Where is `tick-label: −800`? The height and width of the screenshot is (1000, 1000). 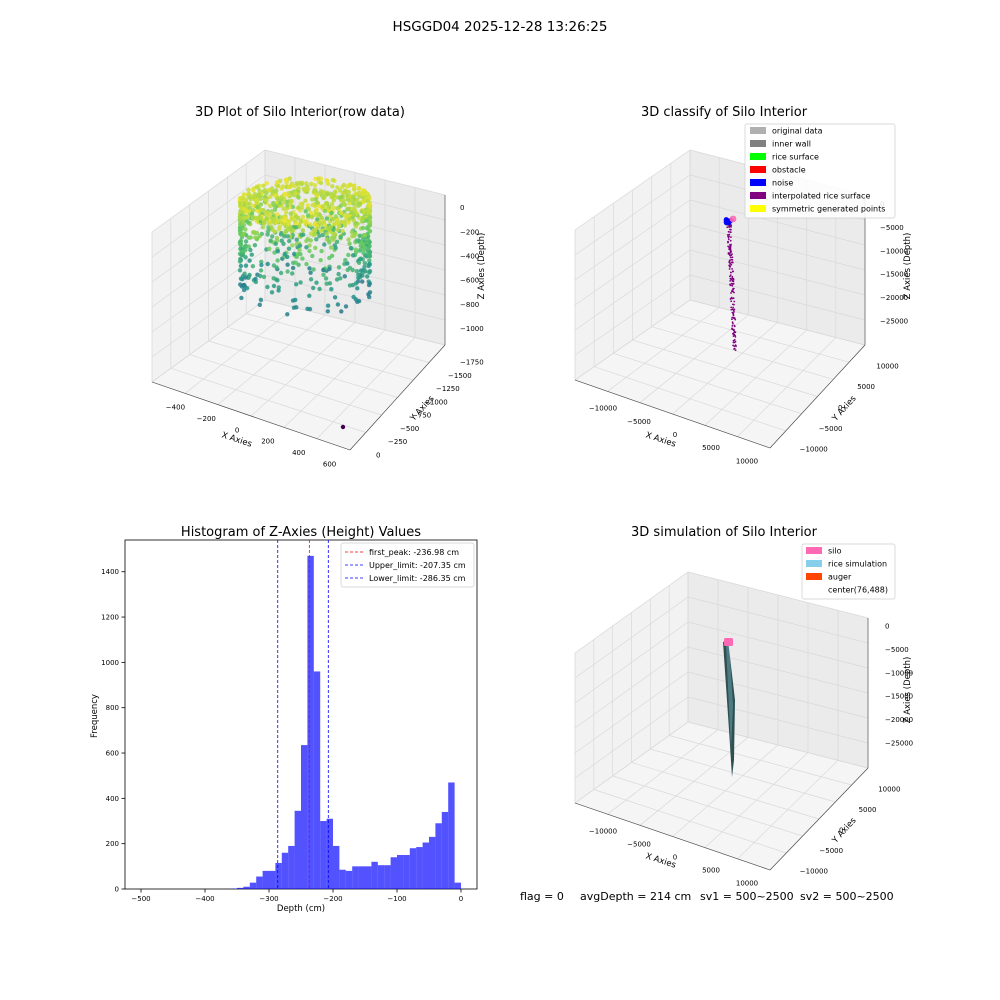
tick-label: −800 is located at coordinates (469, 305).